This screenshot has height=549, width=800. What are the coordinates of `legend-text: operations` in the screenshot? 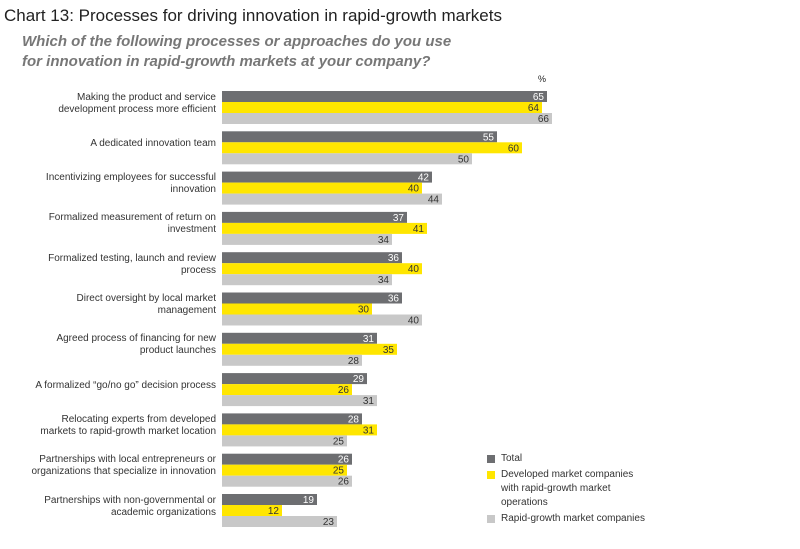 It's located at (524, 502).